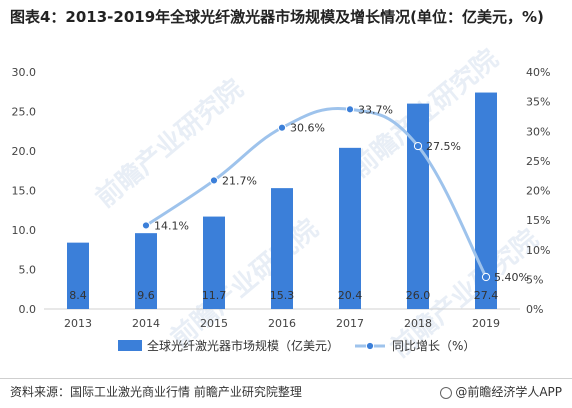  What do you see at coordinates (486, 323) in the screenshot?
I see `x-tick-label: 2019` at bounding box center [486, 323].